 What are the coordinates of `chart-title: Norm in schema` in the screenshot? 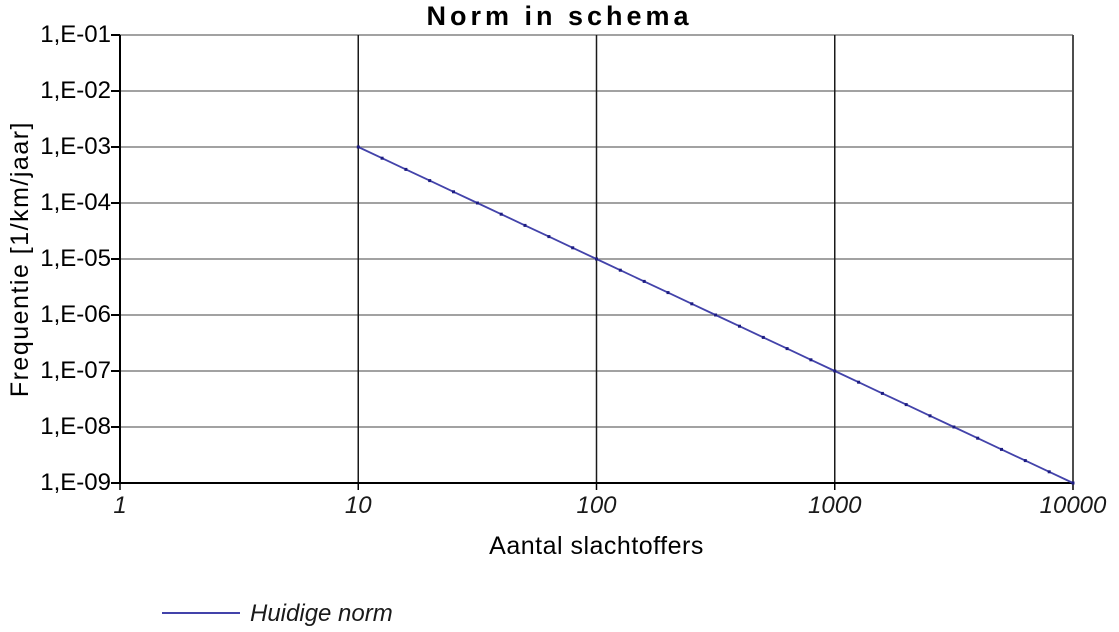 It's located at (559, 16).